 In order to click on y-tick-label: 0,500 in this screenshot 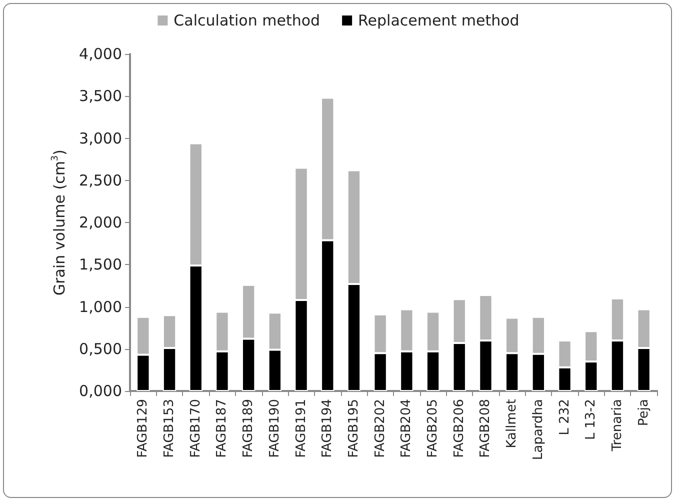, I will do `click(100, 349)`.